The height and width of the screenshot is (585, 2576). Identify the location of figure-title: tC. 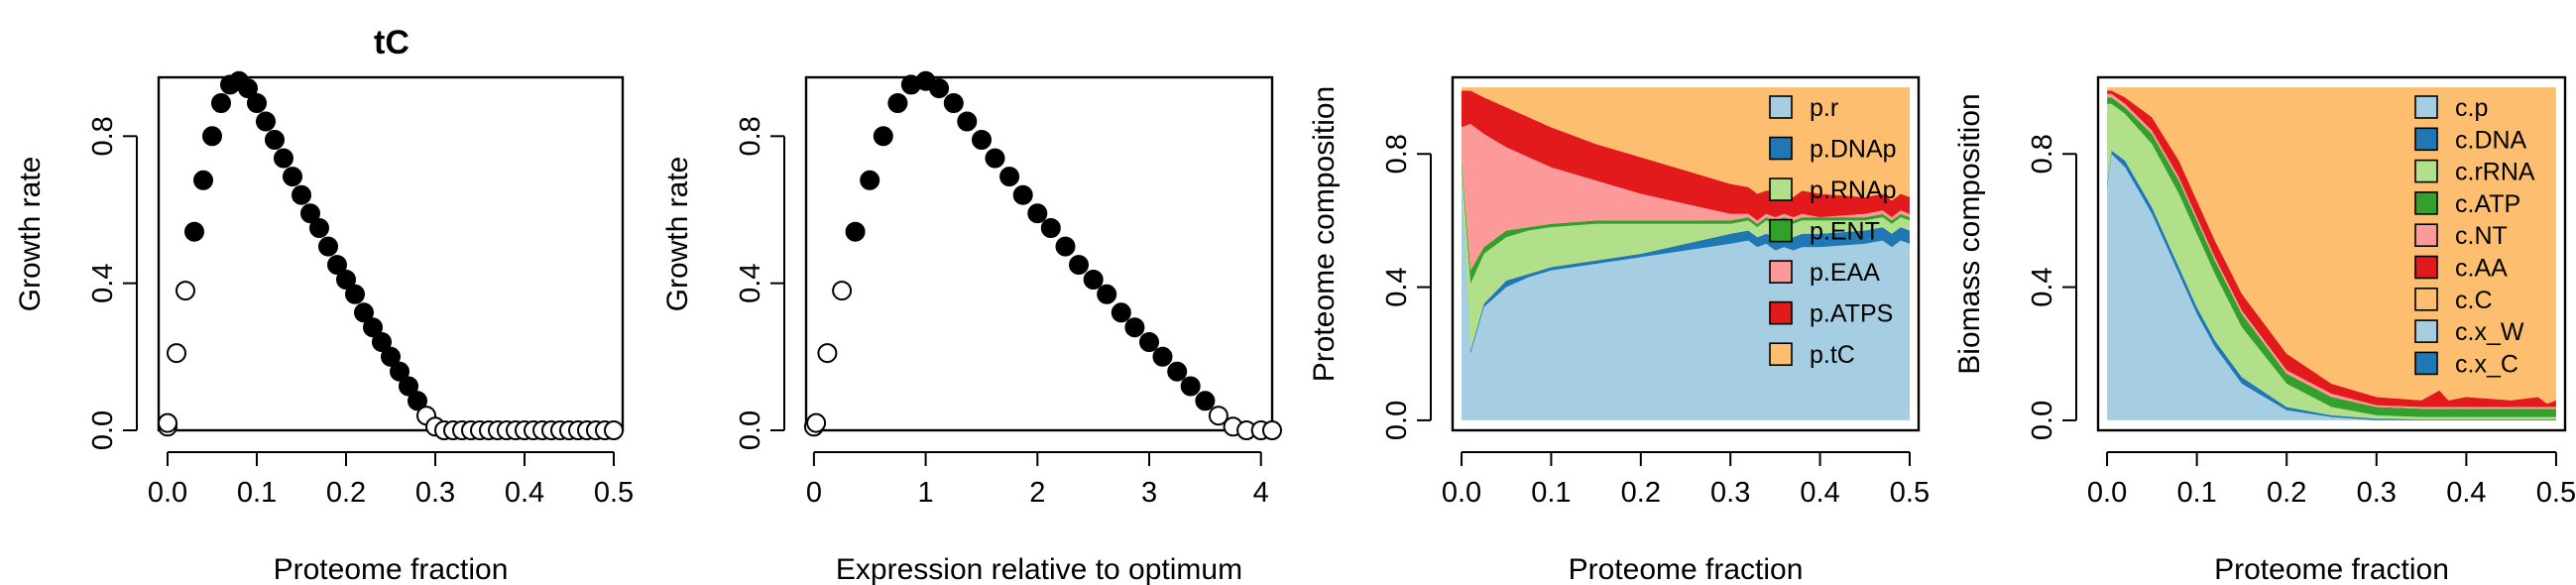
(392, 42).